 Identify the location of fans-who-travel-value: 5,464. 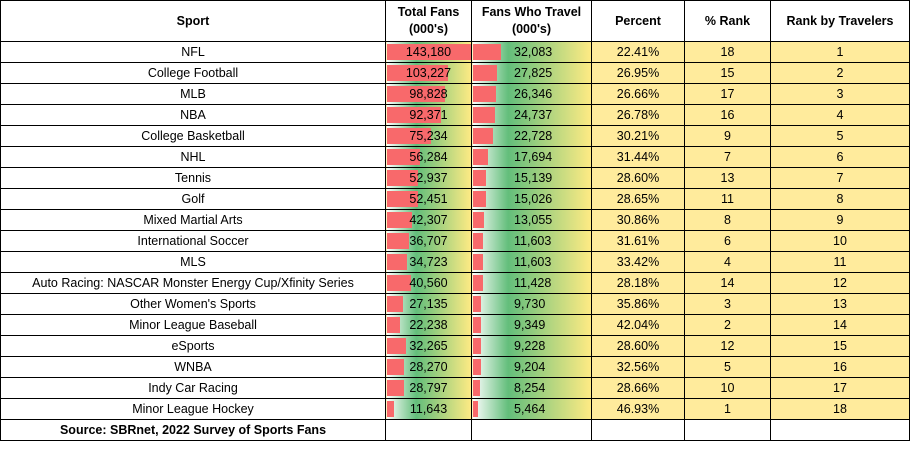
(530, 409).